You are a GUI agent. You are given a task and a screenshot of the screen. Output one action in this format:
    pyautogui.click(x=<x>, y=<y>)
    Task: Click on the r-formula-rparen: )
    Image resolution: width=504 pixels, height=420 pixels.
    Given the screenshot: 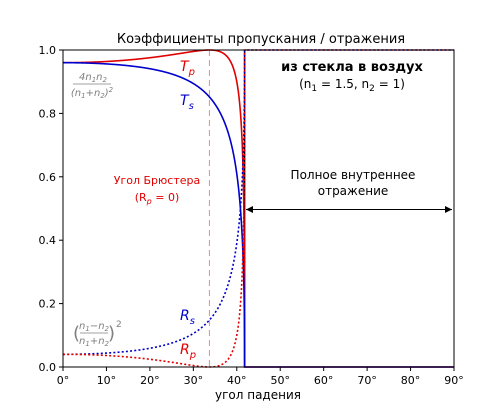 What is the action you would take?
    pyautogui.click(x=111, y=333)
    